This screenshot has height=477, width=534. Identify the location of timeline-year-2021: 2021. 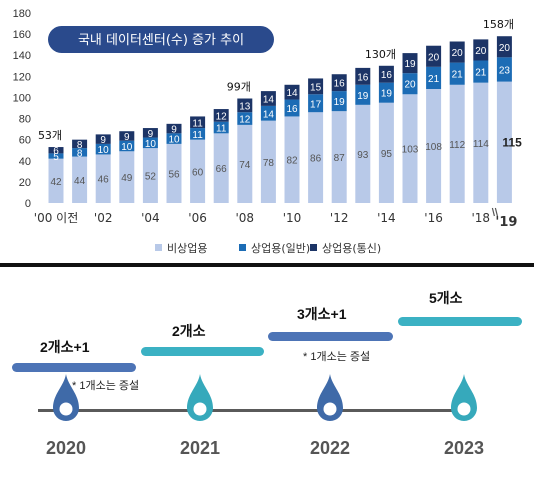
(200, 448).